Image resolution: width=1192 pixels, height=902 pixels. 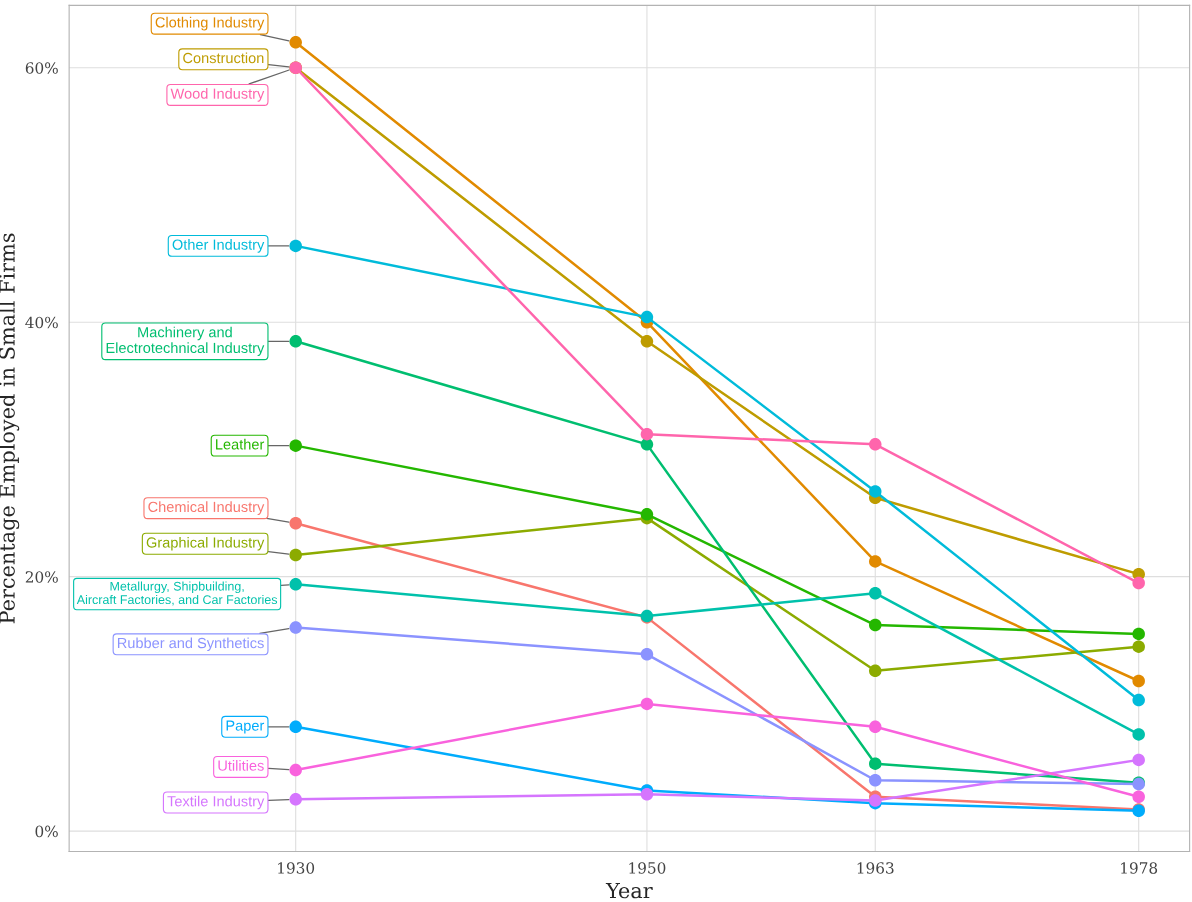 I want to click on text: Wood Industry, so click(x=217, y=95).